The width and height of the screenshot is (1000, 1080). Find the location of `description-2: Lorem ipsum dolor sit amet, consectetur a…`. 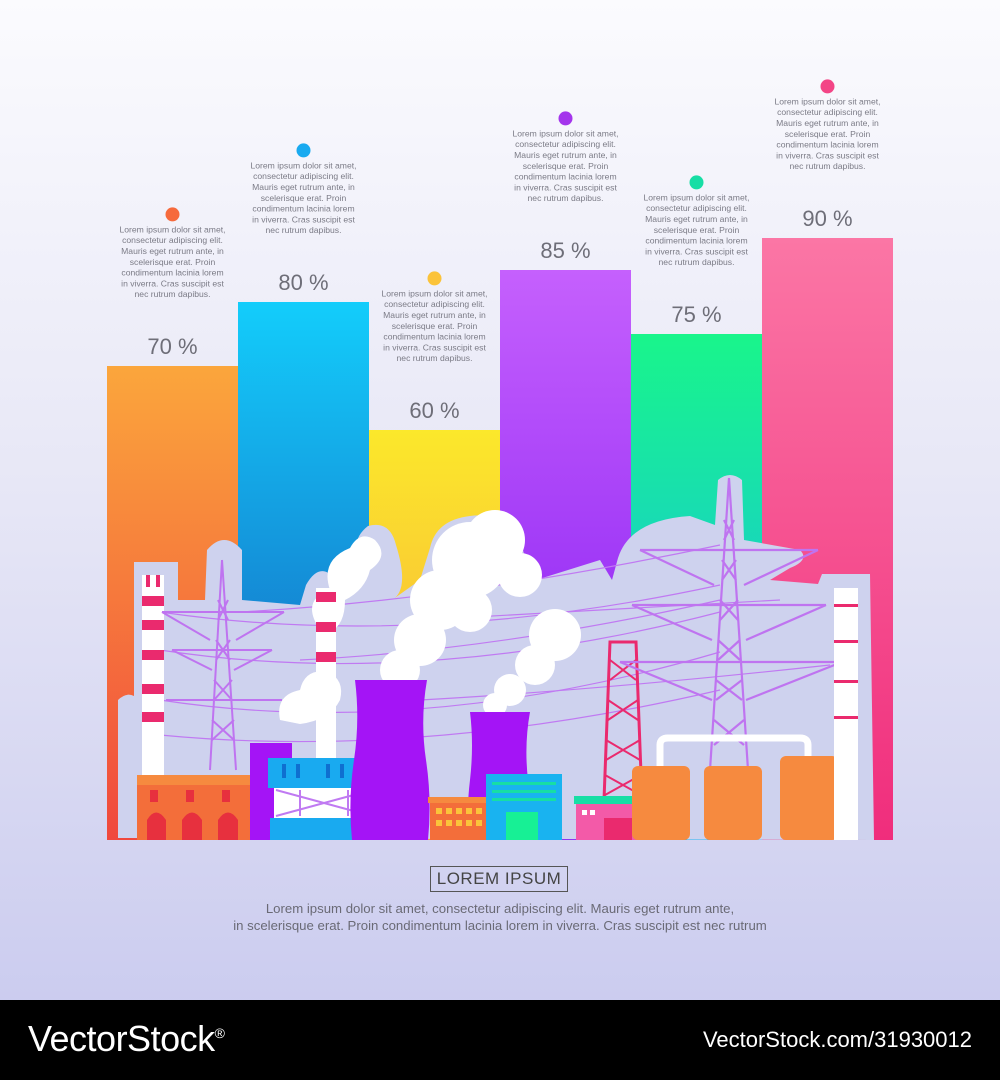

description-2: Lorem ipsum dolor sit amet, consectetur a… is located at coordinates (303, 197).